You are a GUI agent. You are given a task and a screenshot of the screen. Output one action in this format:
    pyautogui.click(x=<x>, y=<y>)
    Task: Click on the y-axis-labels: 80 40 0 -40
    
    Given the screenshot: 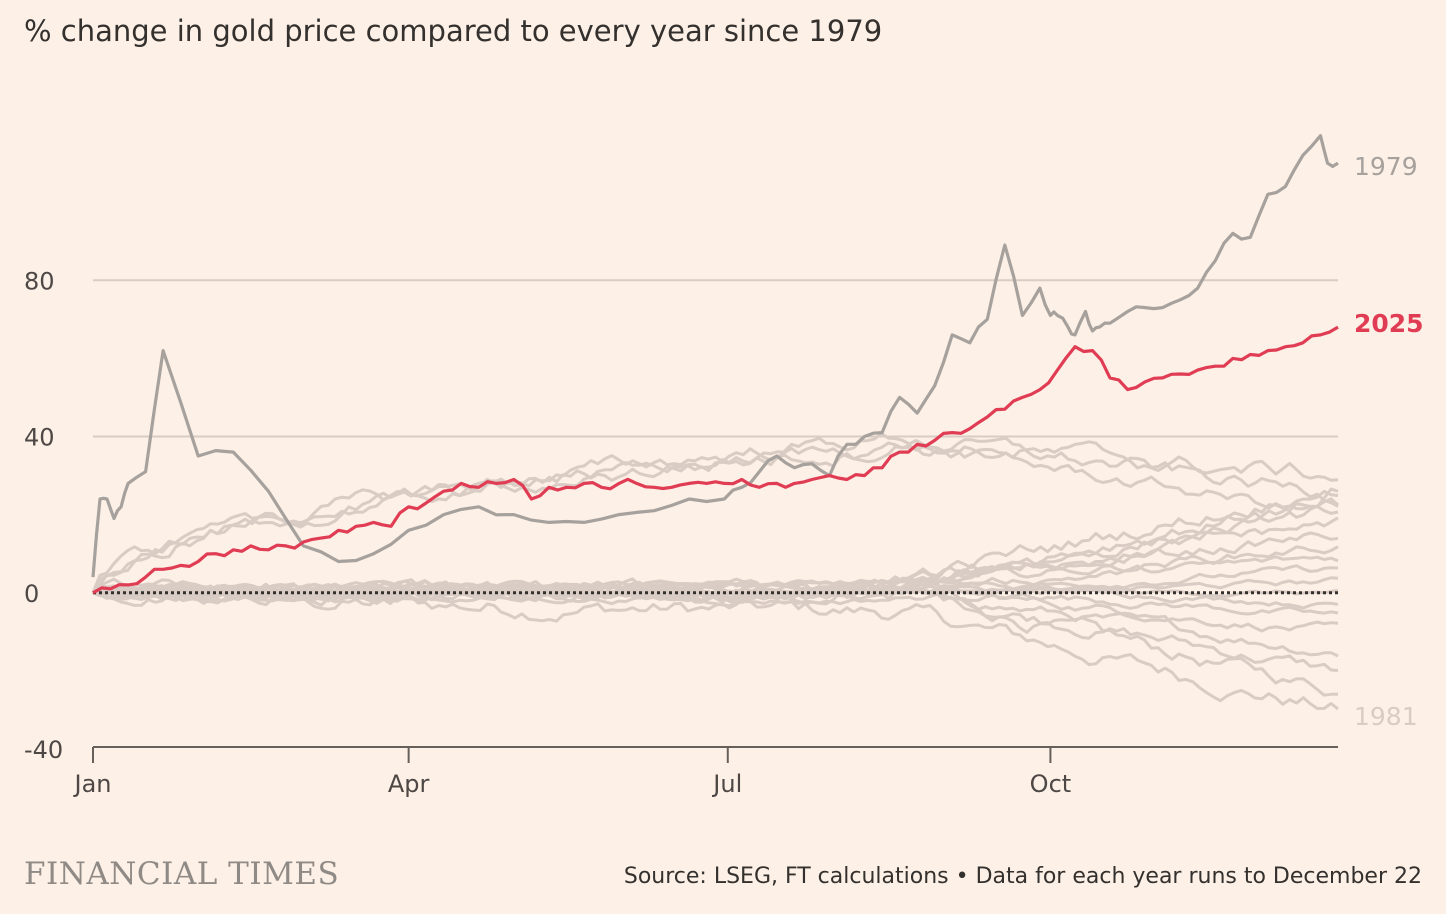 What is the action you would take?
    pyautogui.click(x=43, y=515)
    